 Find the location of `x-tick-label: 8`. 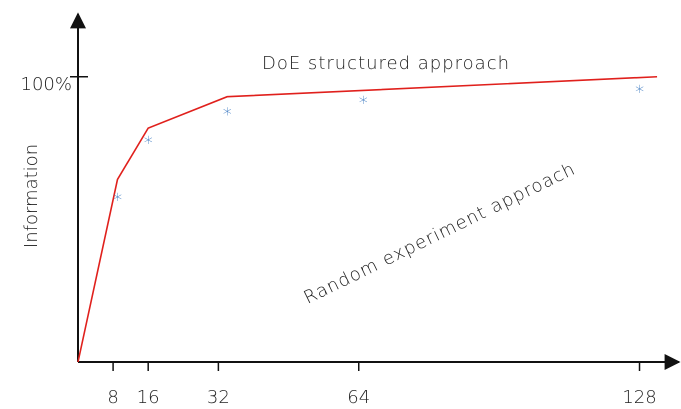

x-tick-label: 8 is located at coordinates (112, 397).